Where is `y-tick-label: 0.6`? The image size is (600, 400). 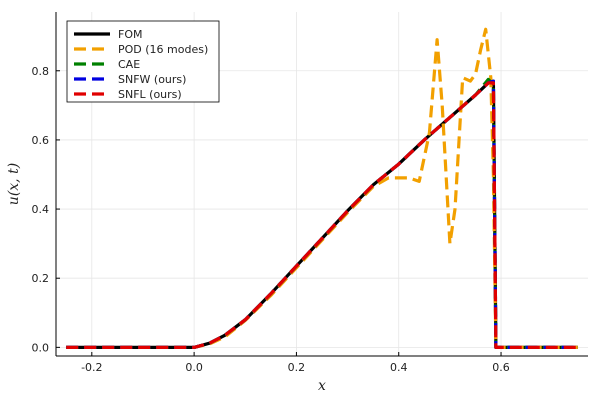 y-tick-label: 0.6 is located at coordinates (41, 140).